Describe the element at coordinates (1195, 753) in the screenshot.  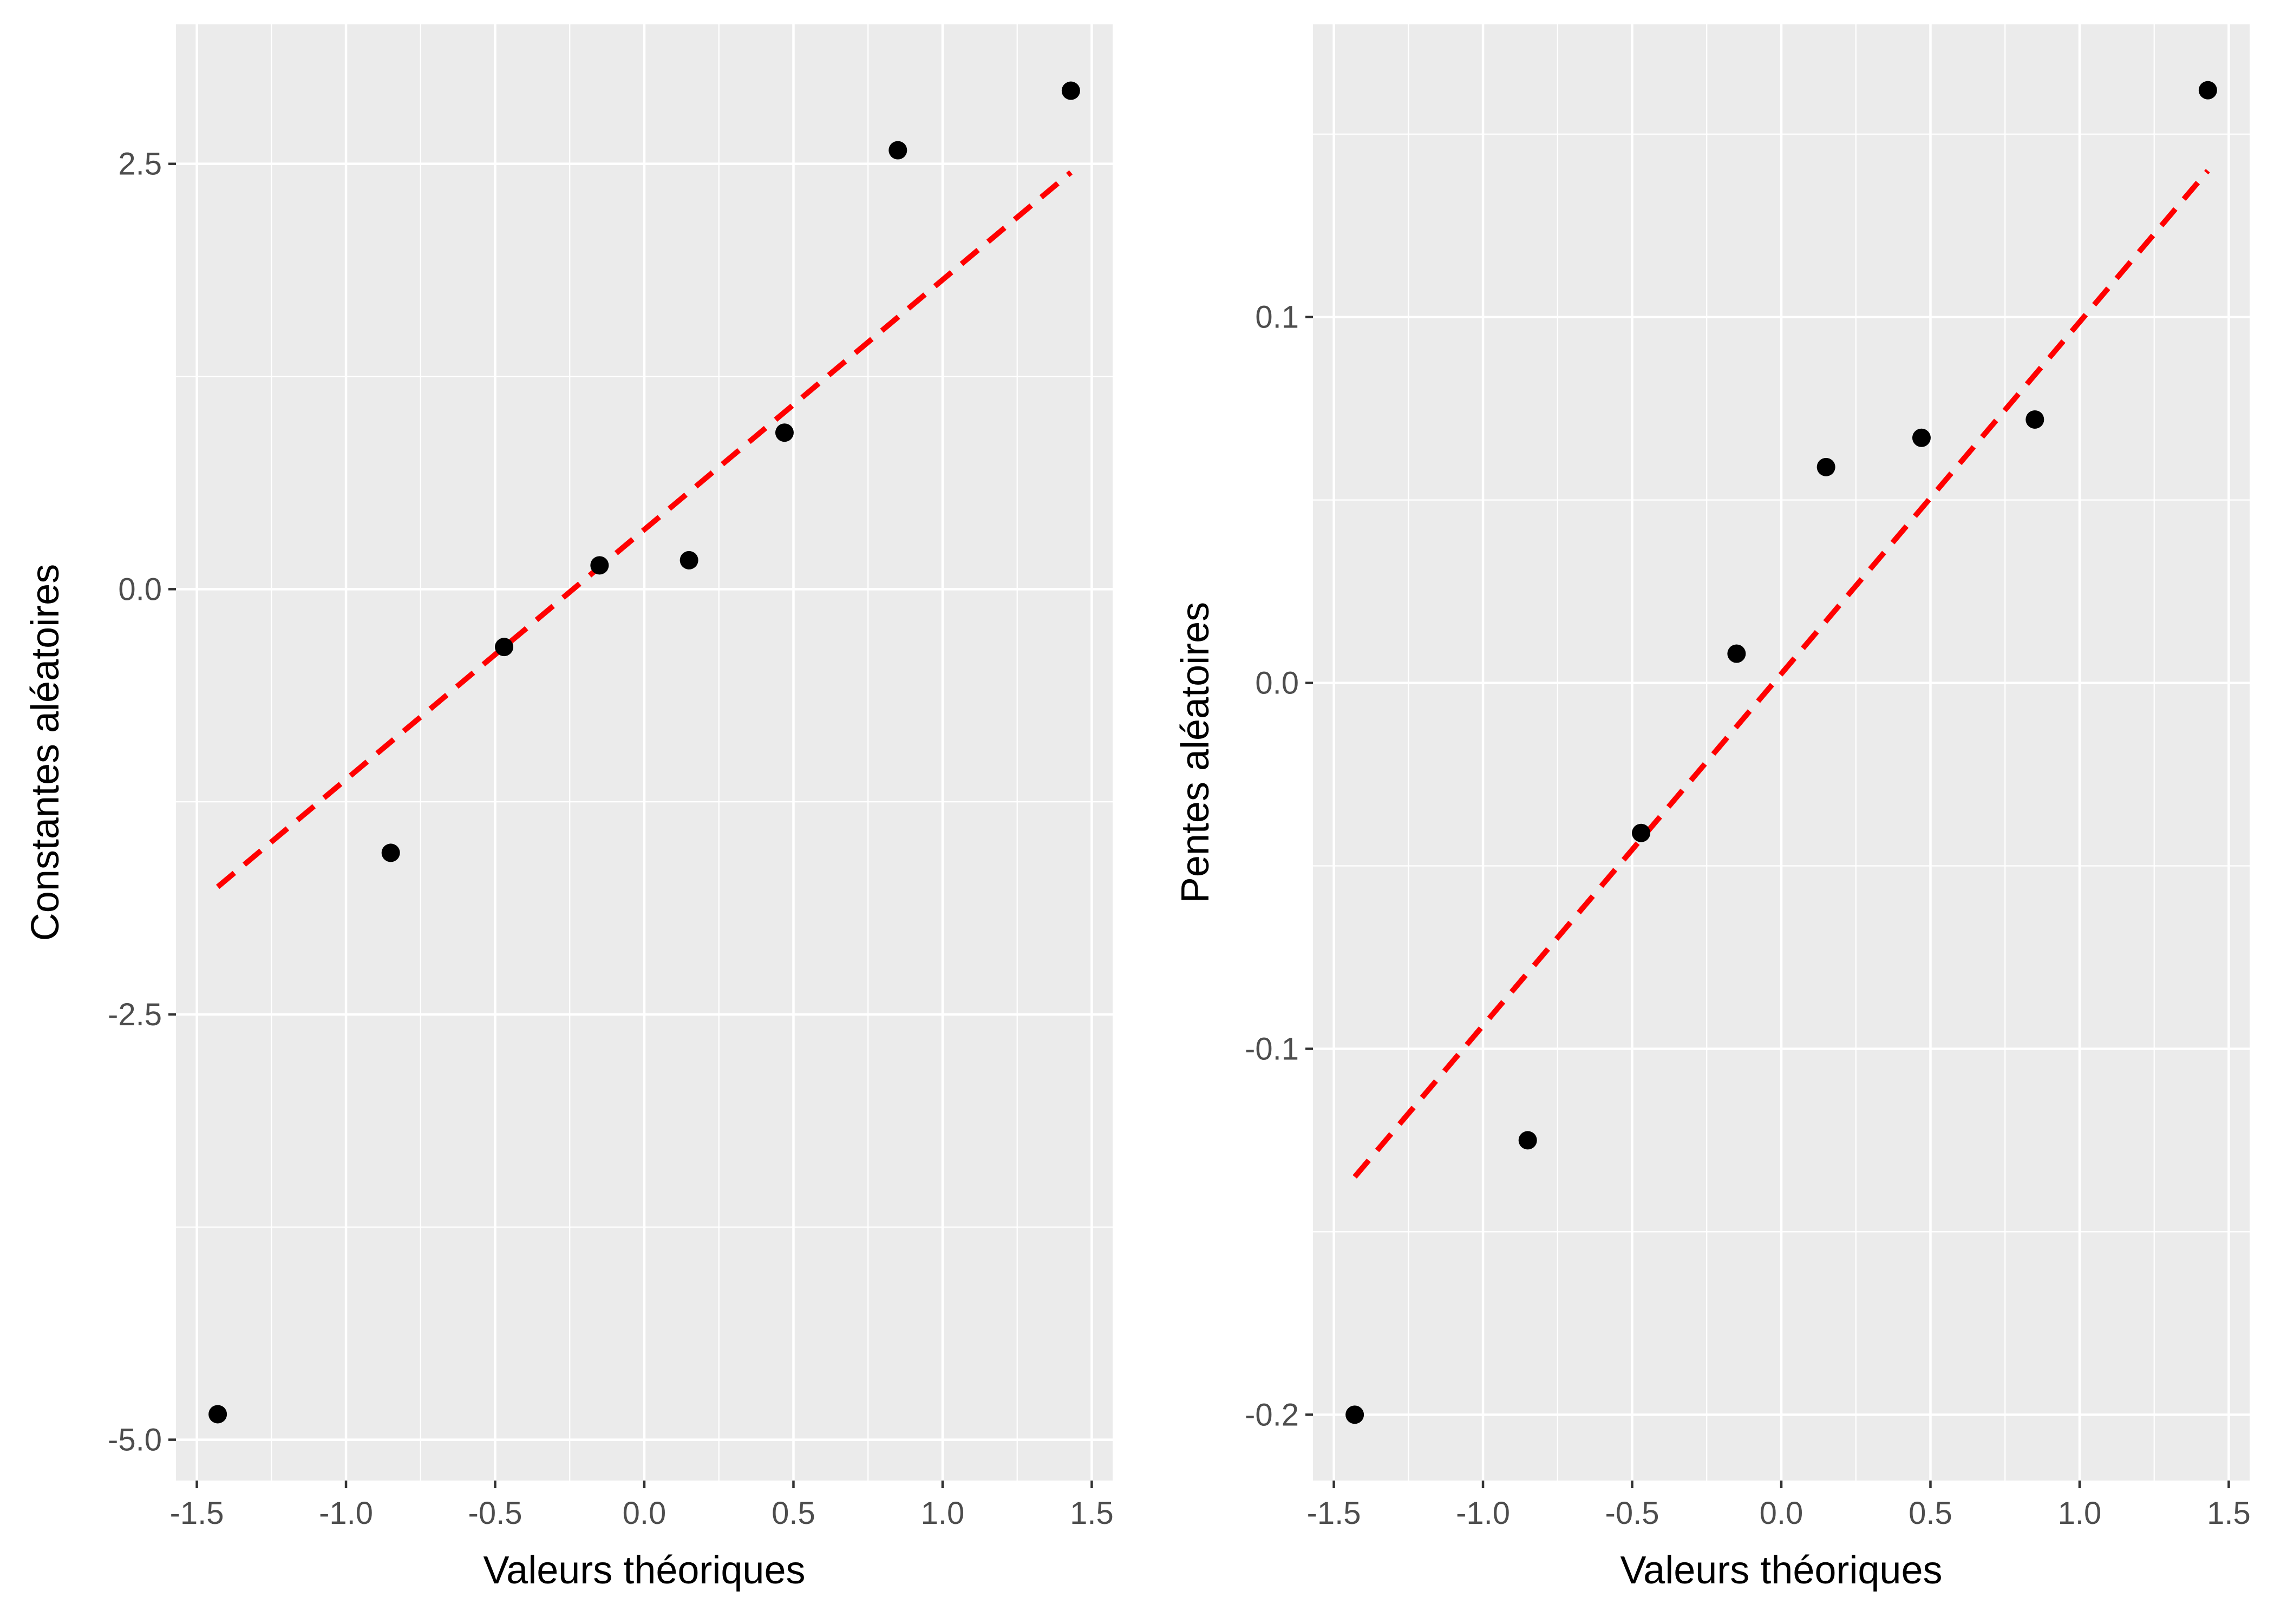
I see `y-axis-title: Pentes aléatoires` at that location.